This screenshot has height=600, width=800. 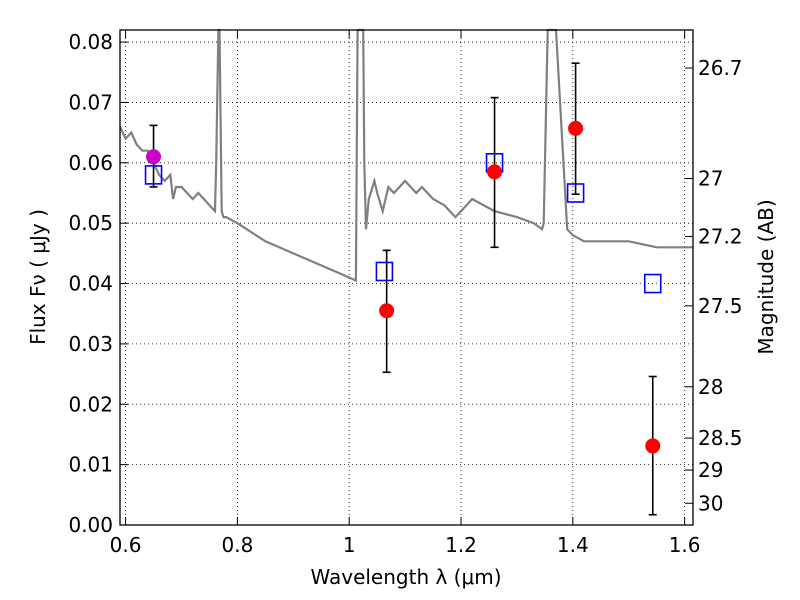 What do you see at coordinates (405, 577) in the screenshot?
I see `x-axis-title: Wavelength λ (μm)` at bounding box center [405, 577].